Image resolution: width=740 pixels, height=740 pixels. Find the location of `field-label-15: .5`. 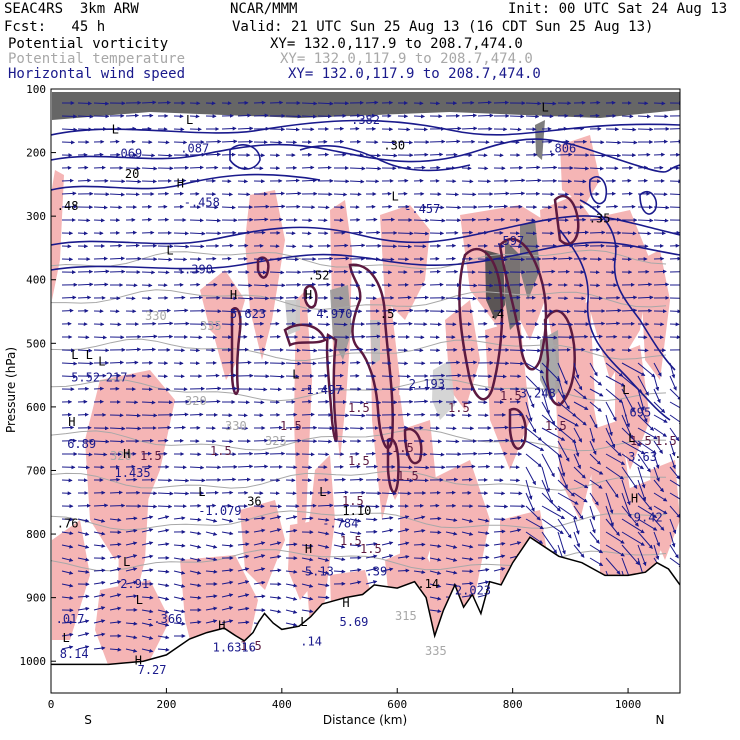

field-label-15: .5 is located at coordinates (387, 314).